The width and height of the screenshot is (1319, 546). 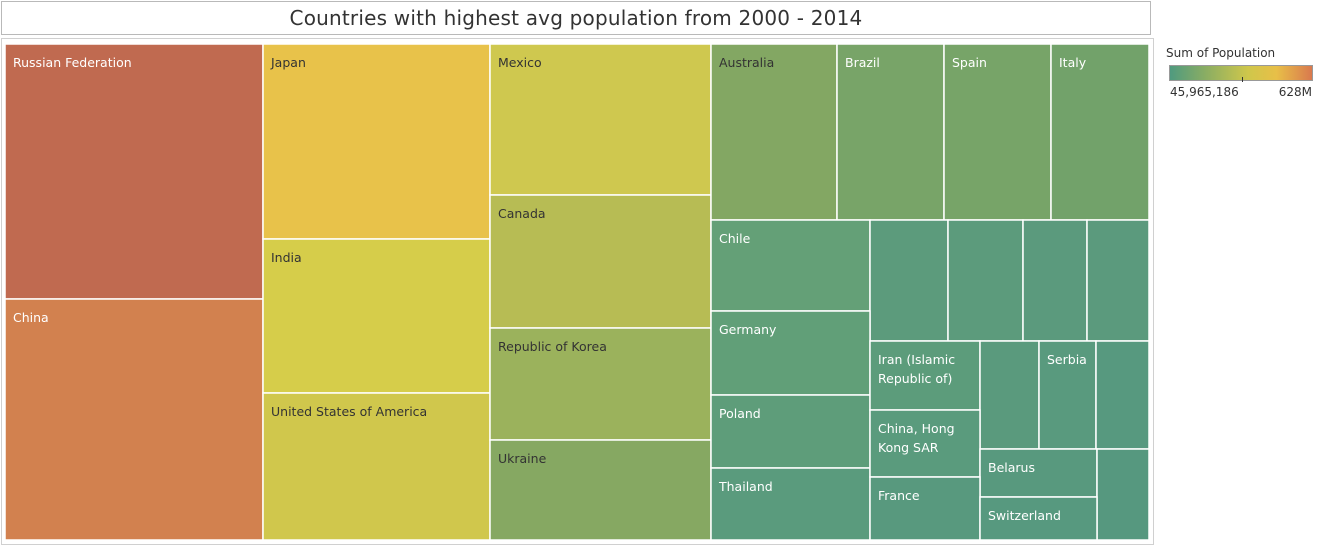 What do you see at coordinates (522, 213) in the screenshot?
I see `treemap-label-canada: Canada` at bounding box center [522, 213].